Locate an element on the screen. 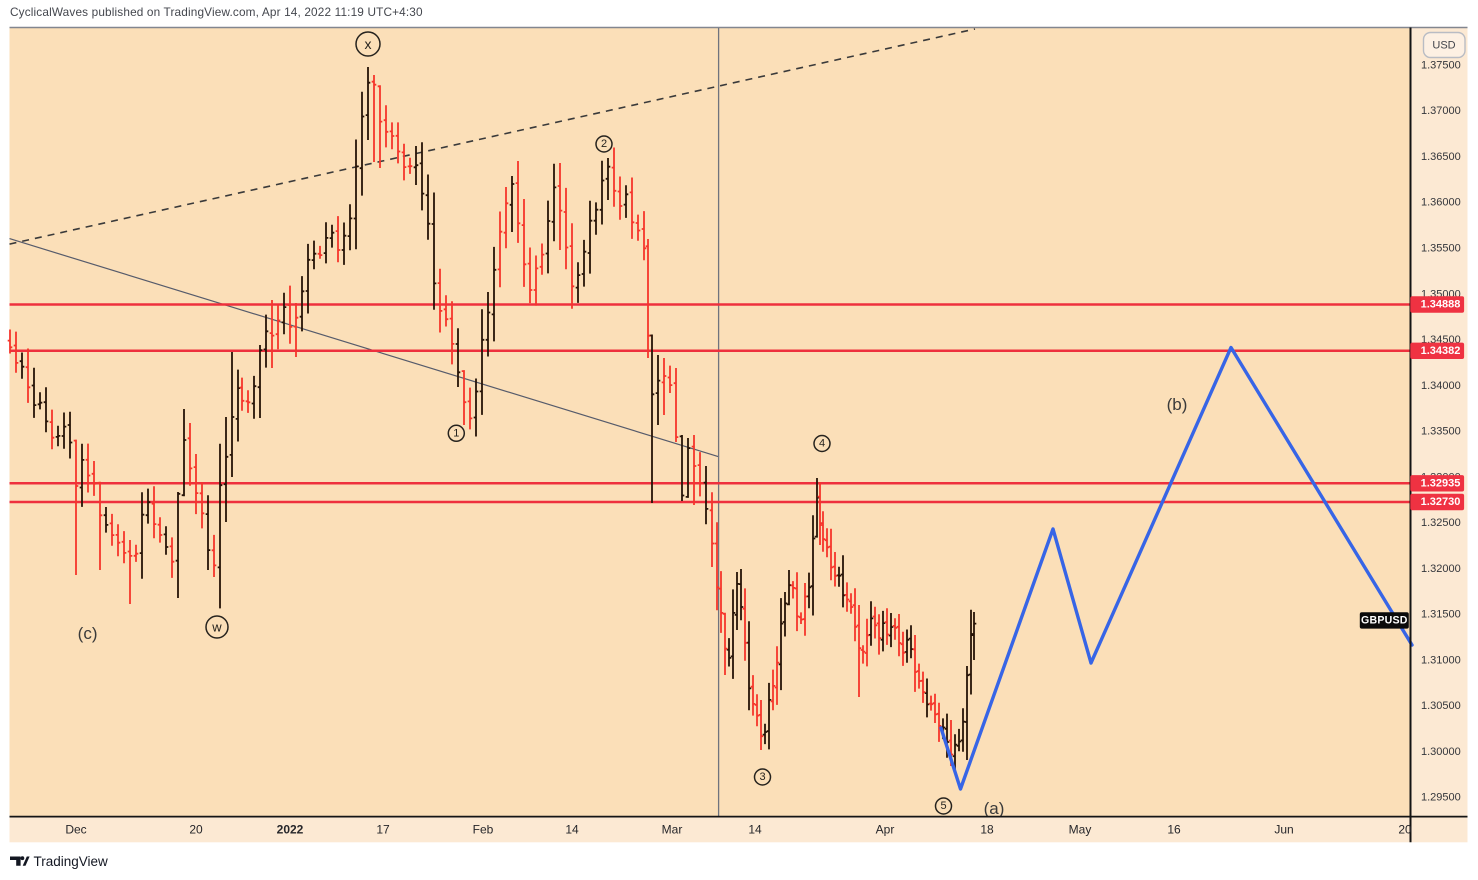 The width and height of the screenshot is (1478, 880). svg-text: 16 is located at coordinates (1174, 830).